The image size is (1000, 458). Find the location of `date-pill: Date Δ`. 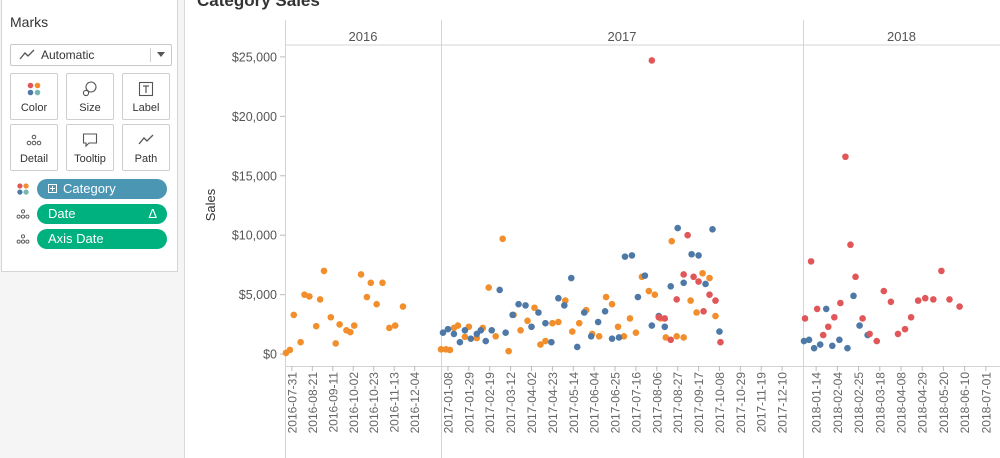

date-pill: Date Δ is located at coordinates (102, 214).